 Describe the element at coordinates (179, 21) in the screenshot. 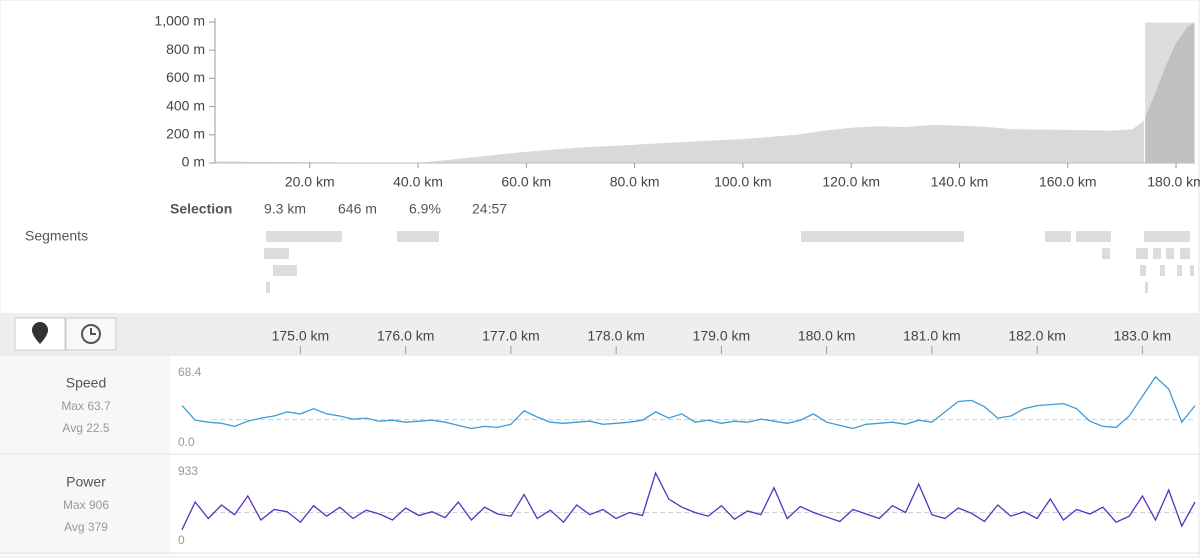

I see `y-tick-label: 1,000 m` at that location.